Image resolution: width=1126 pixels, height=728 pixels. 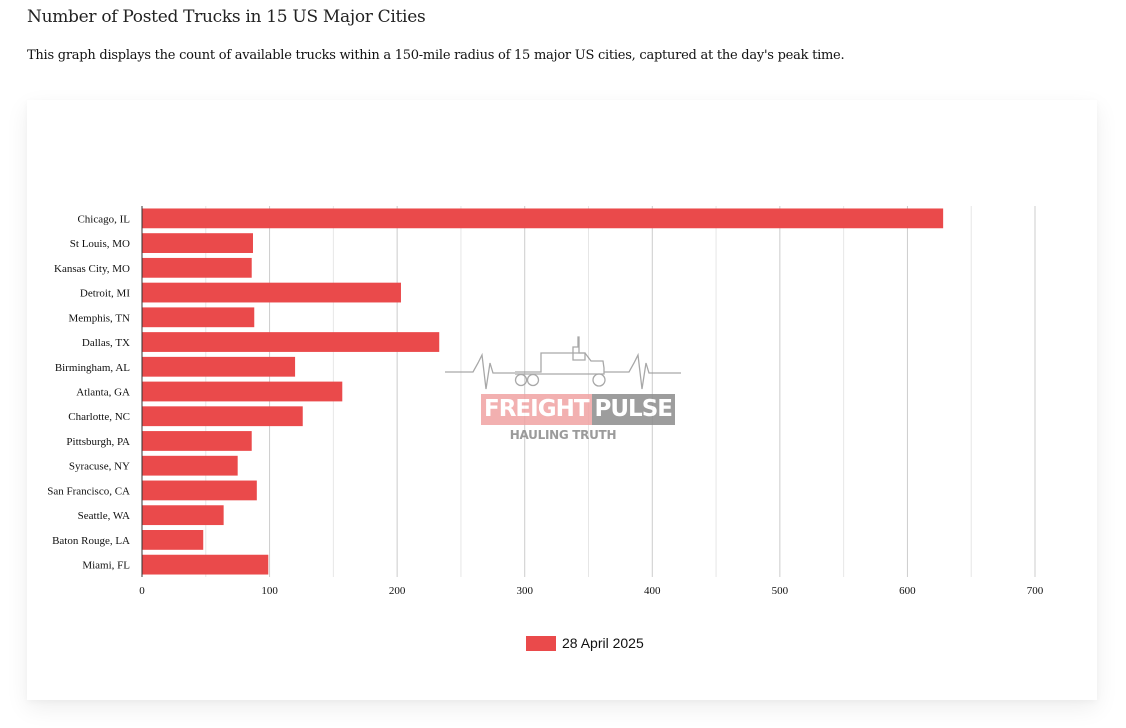 What do you see at coordinates (103, 393) in the screenshot?
I see `category-label: Atlanta, GA` at bounding box center [103, 393].